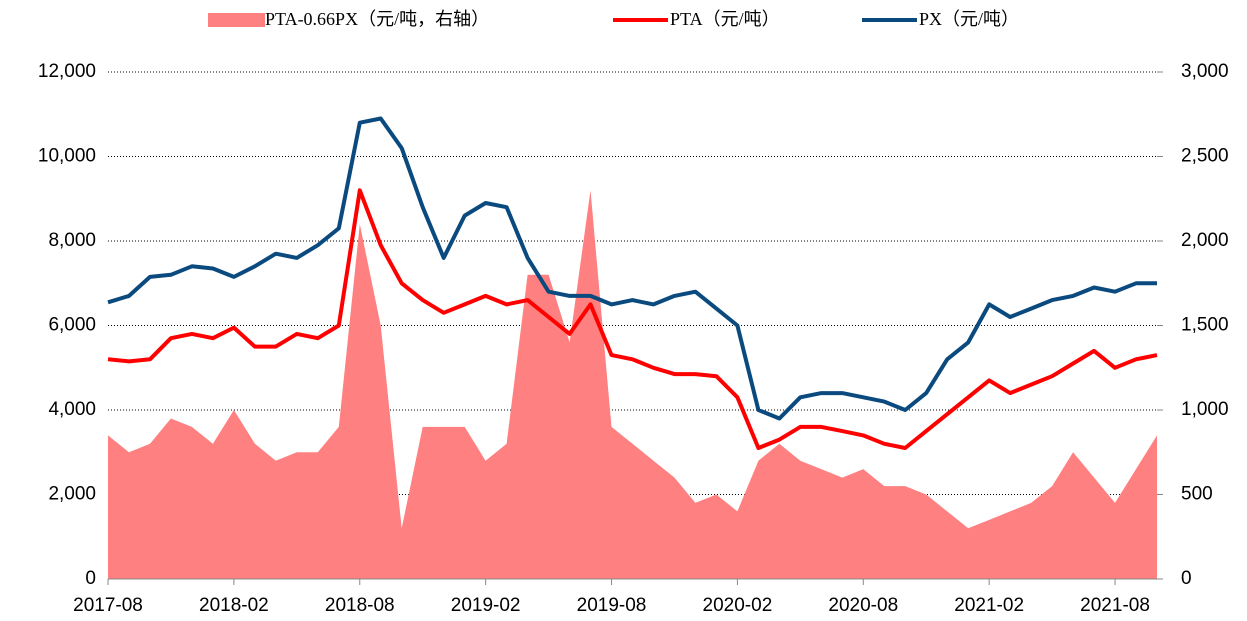  Describe the element at coordinates (1115, 605) in the screenshot. I see `x-tick-label: 2021-08` at that location.